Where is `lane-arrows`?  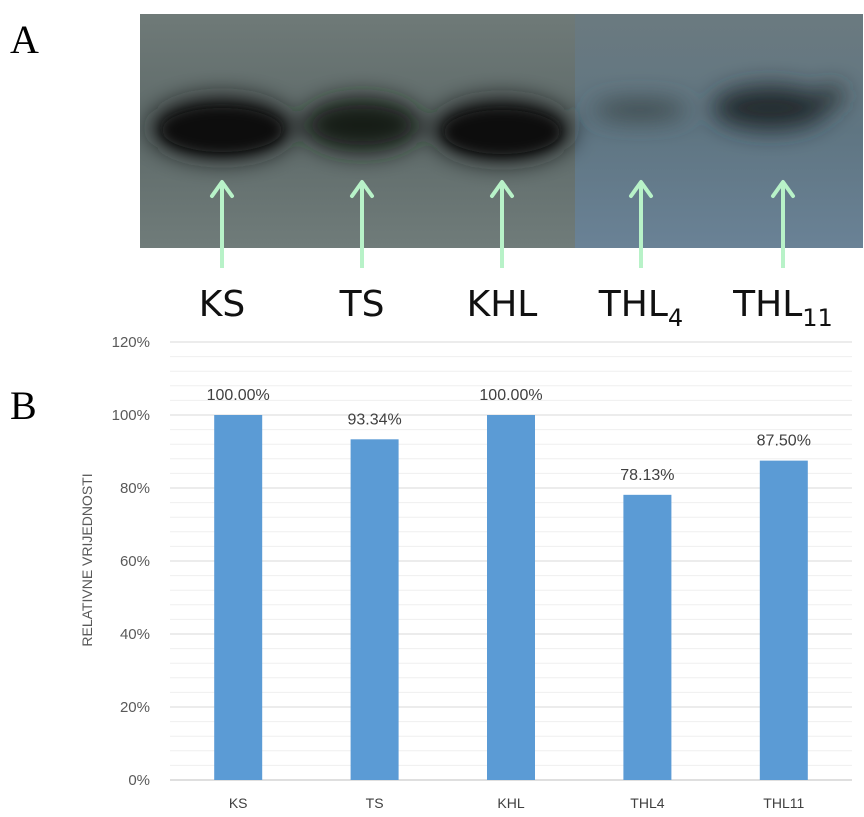
lane-arrows is located at coordinates (502, 224).